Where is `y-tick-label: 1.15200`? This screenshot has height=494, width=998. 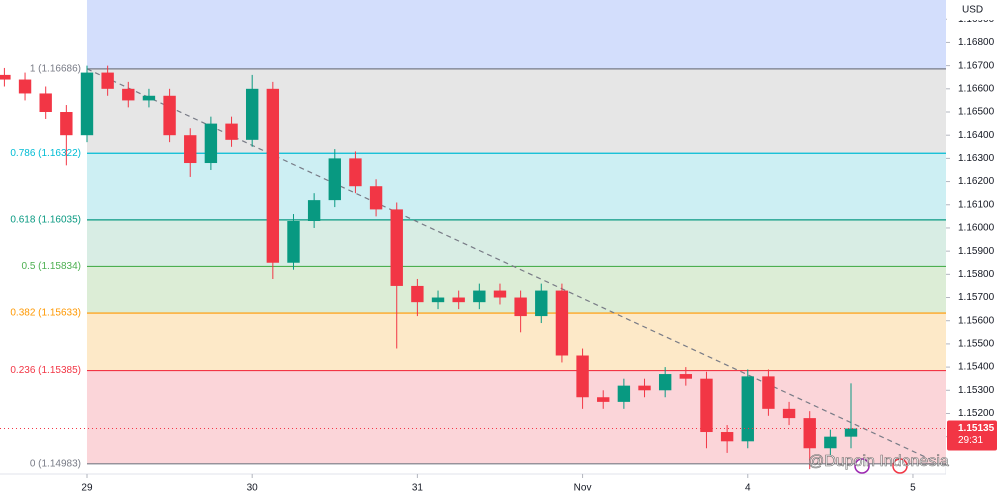 y-tick-label: 1.15200 is located at coordinates (976, 413).